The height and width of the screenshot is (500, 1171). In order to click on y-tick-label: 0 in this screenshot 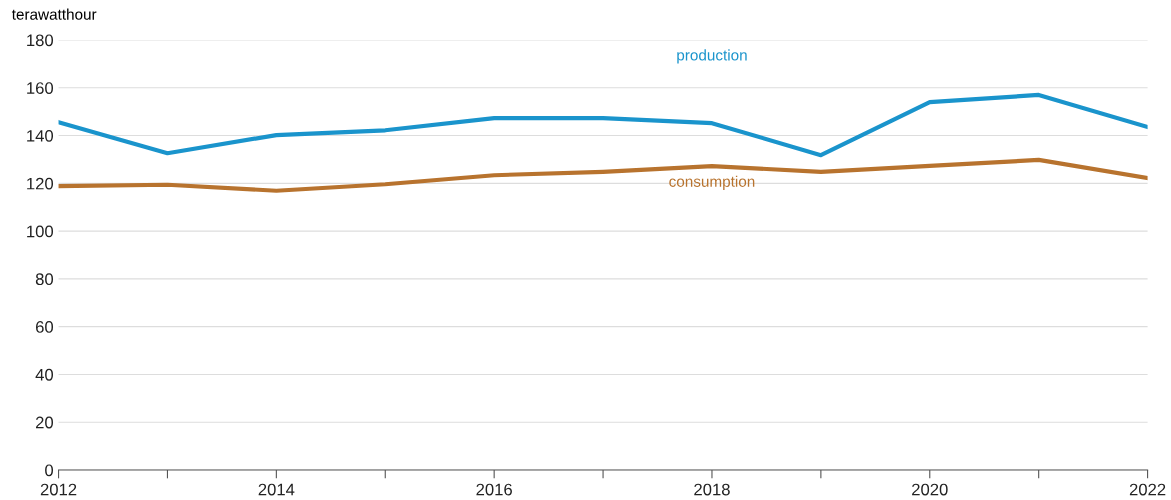, I will do `click(49, 470)`.